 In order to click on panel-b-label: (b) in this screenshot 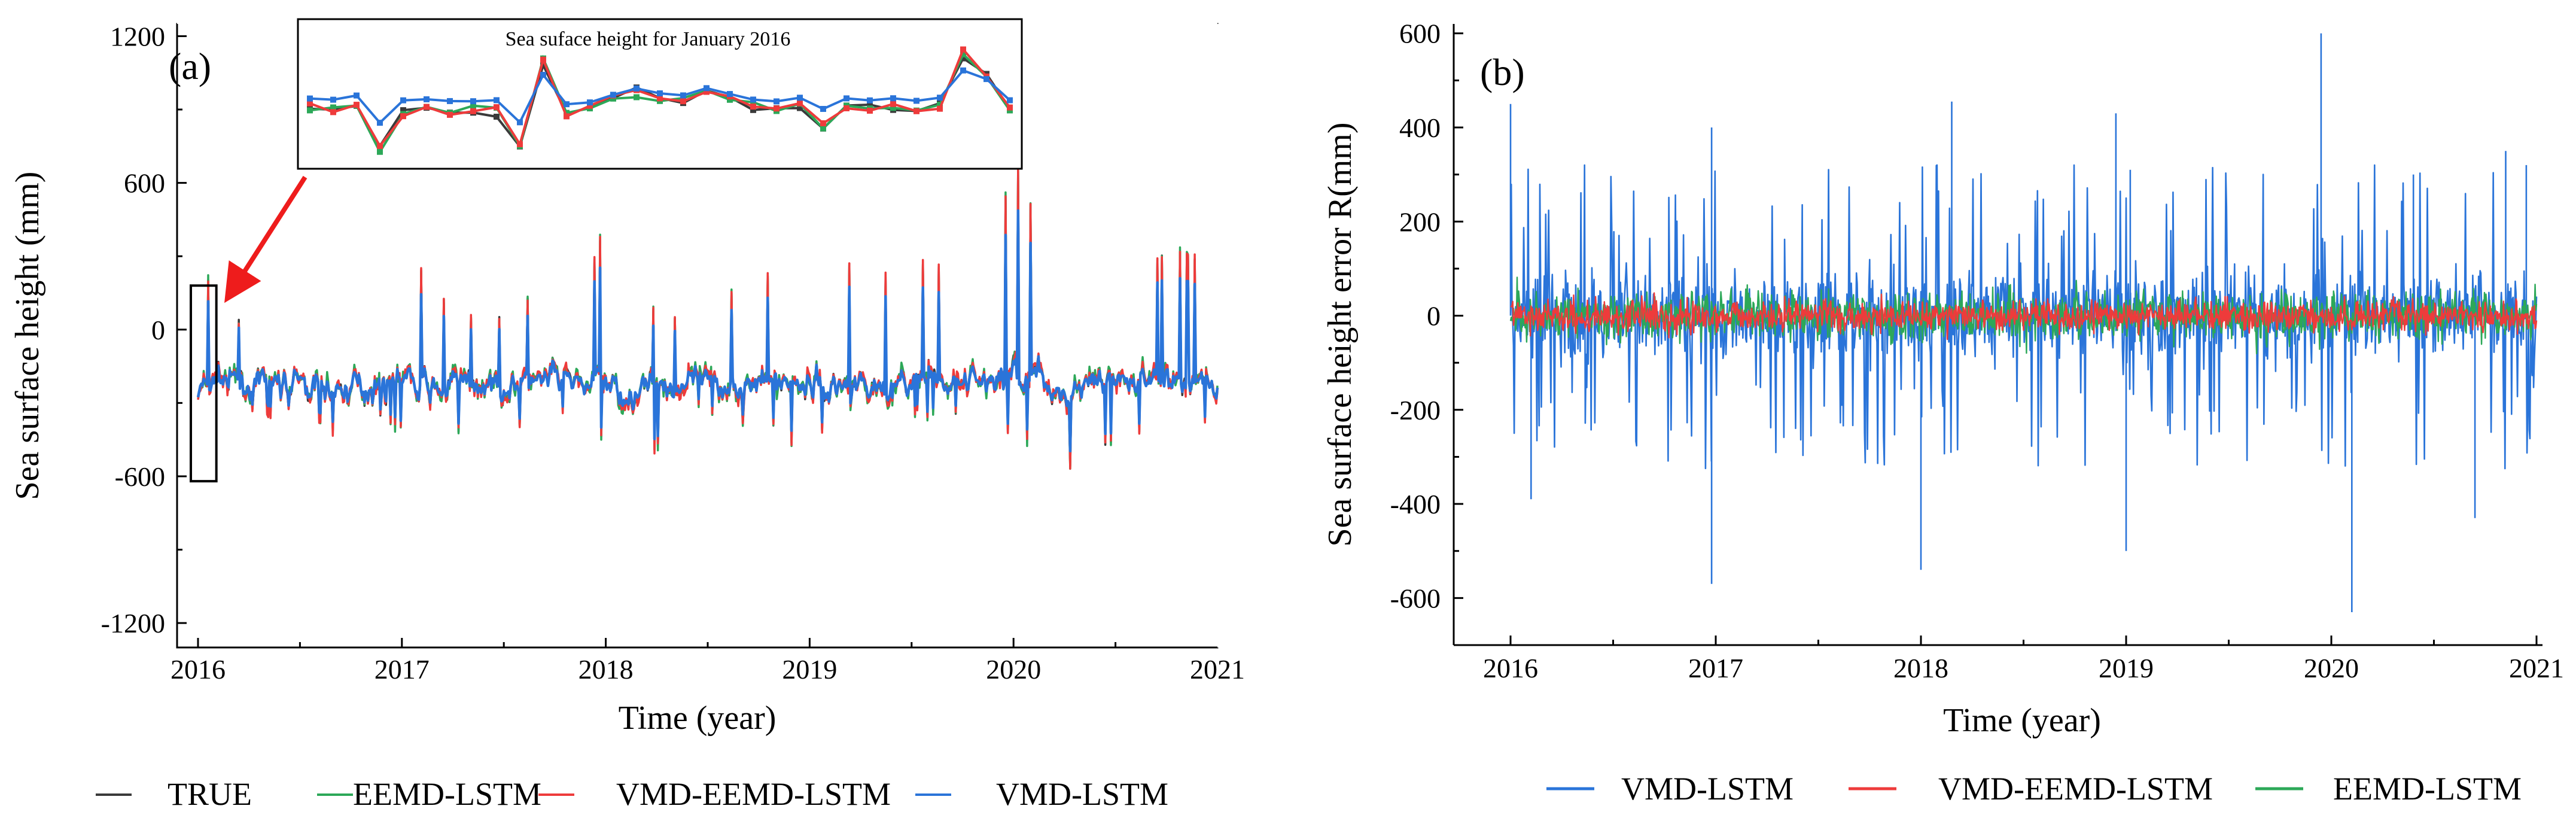, I will do `click(1502, 72)`.